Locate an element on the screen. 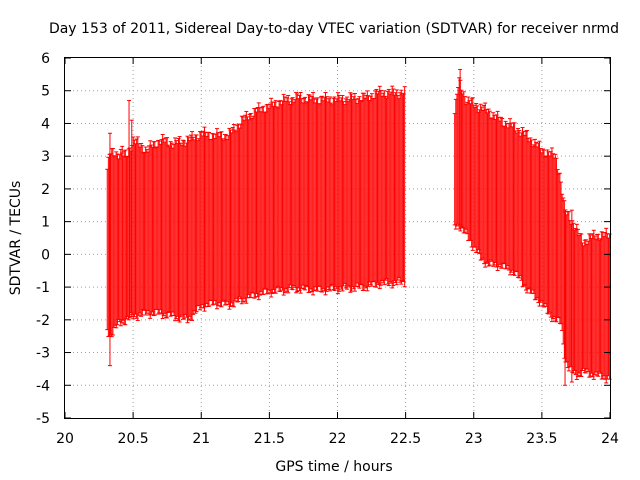 The height and width of the screenshot is (480, 640). y-tick-label: 6 is located at coordinates (45, 59).